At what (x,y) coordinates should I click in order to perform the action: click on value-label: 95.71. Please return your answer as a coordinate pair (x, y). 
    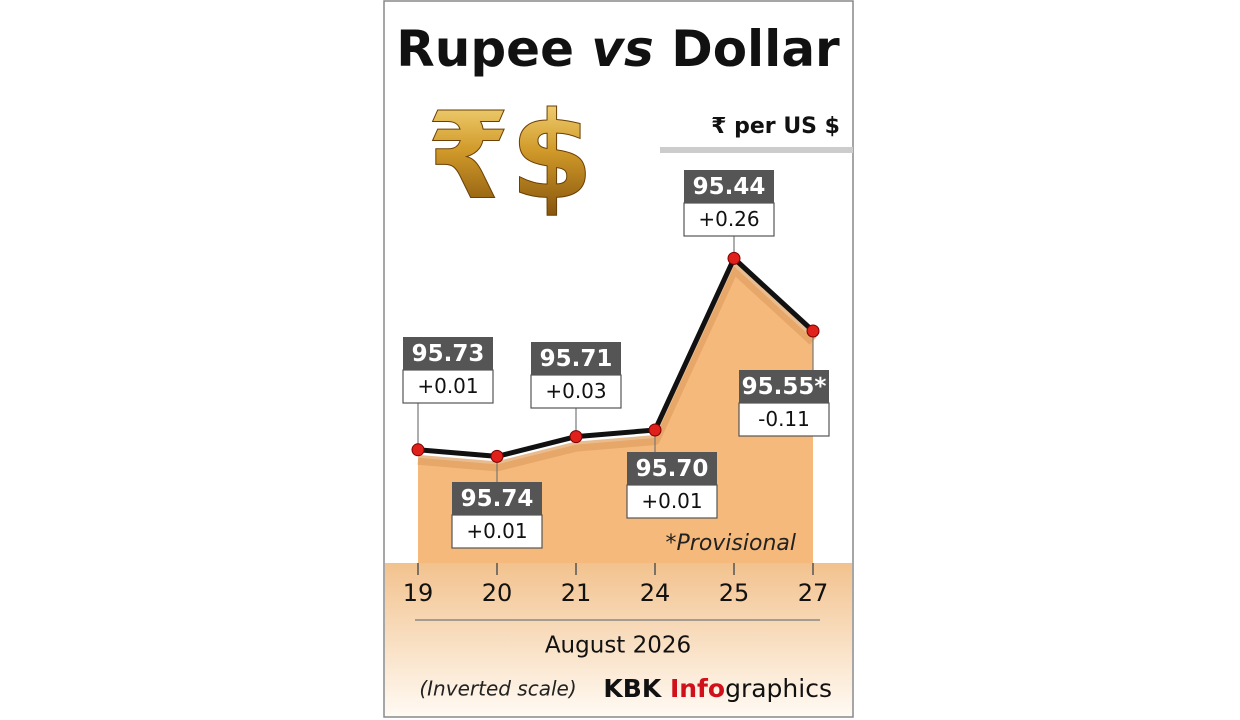
    Looking at the image, I should click on (576, 359).